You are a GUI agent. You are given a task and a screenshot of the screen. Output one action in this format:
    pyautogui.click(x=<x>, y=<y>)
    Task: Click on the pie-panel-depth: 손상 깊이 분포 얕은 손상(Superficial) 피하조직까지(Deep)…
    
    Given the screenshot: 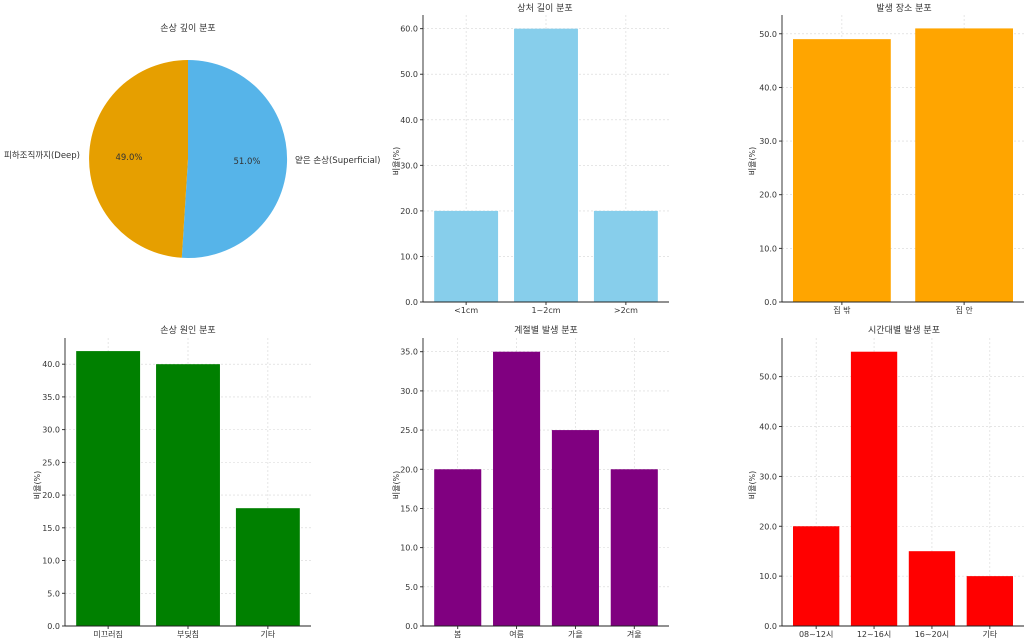 What is the action you would take?
    pyautogui.click(x=192, y=140)
    